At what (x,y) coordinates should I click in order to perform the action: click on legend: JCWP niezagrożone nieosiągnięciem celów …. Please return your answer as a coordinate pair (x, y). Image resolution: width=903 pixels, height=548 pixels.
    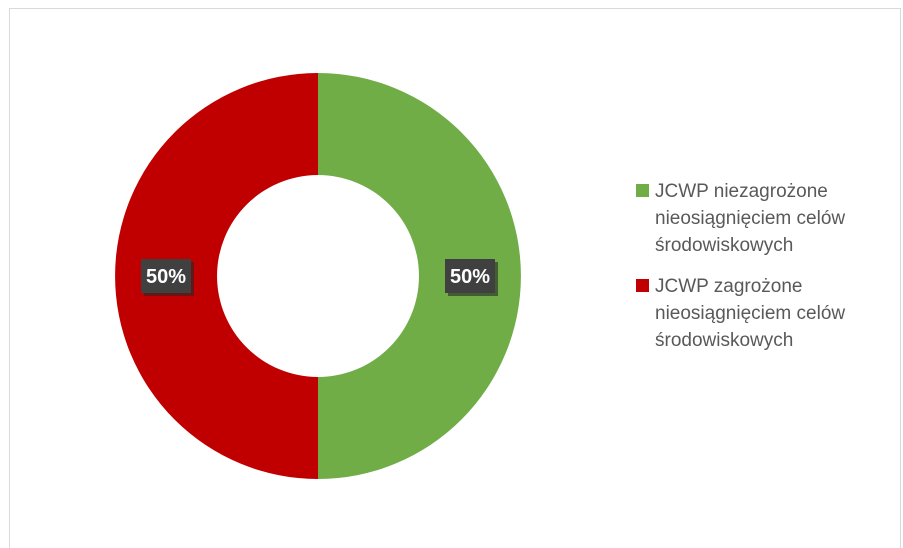
    Looking at the image, I should click on (761, 273).